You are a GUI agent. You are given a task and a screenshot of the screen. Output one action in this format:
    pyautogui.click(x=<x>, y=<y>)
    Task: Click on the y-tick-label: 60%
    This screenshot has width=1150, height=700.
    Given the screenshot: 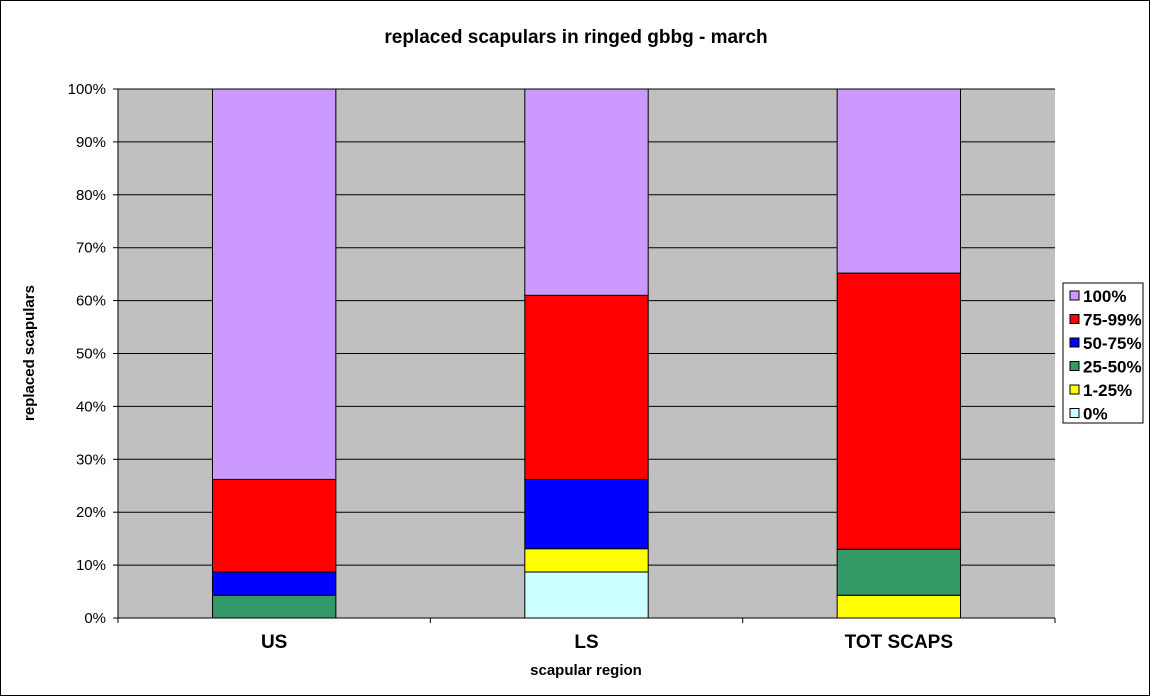 What is the action you would take?
    pyautogui.click(x=91, y=301)
    